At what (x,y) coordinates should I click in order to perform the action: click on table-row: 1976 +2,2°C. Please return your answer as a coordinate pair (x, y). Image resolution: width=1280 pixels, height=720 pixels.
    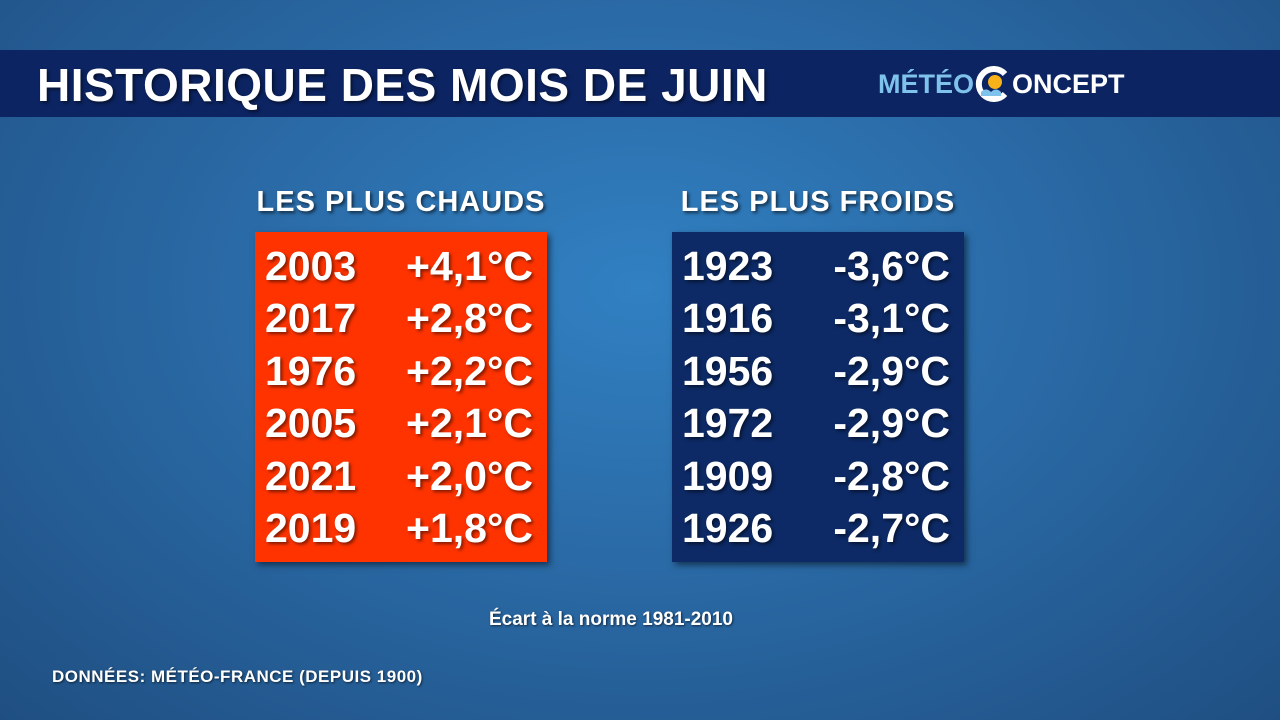
    Looking at the image, I should click on (401, 371).